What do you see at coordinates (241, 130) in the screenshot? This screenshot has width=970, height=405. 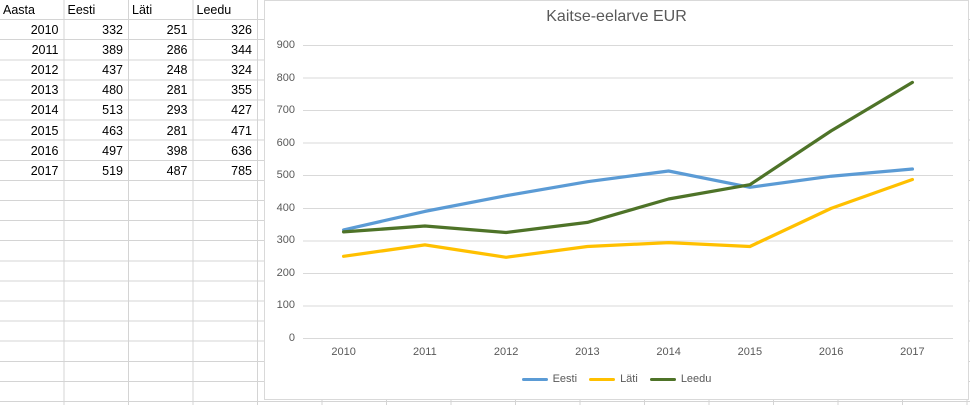 I see `data-cell: 471` at bounding box center [241, 130].